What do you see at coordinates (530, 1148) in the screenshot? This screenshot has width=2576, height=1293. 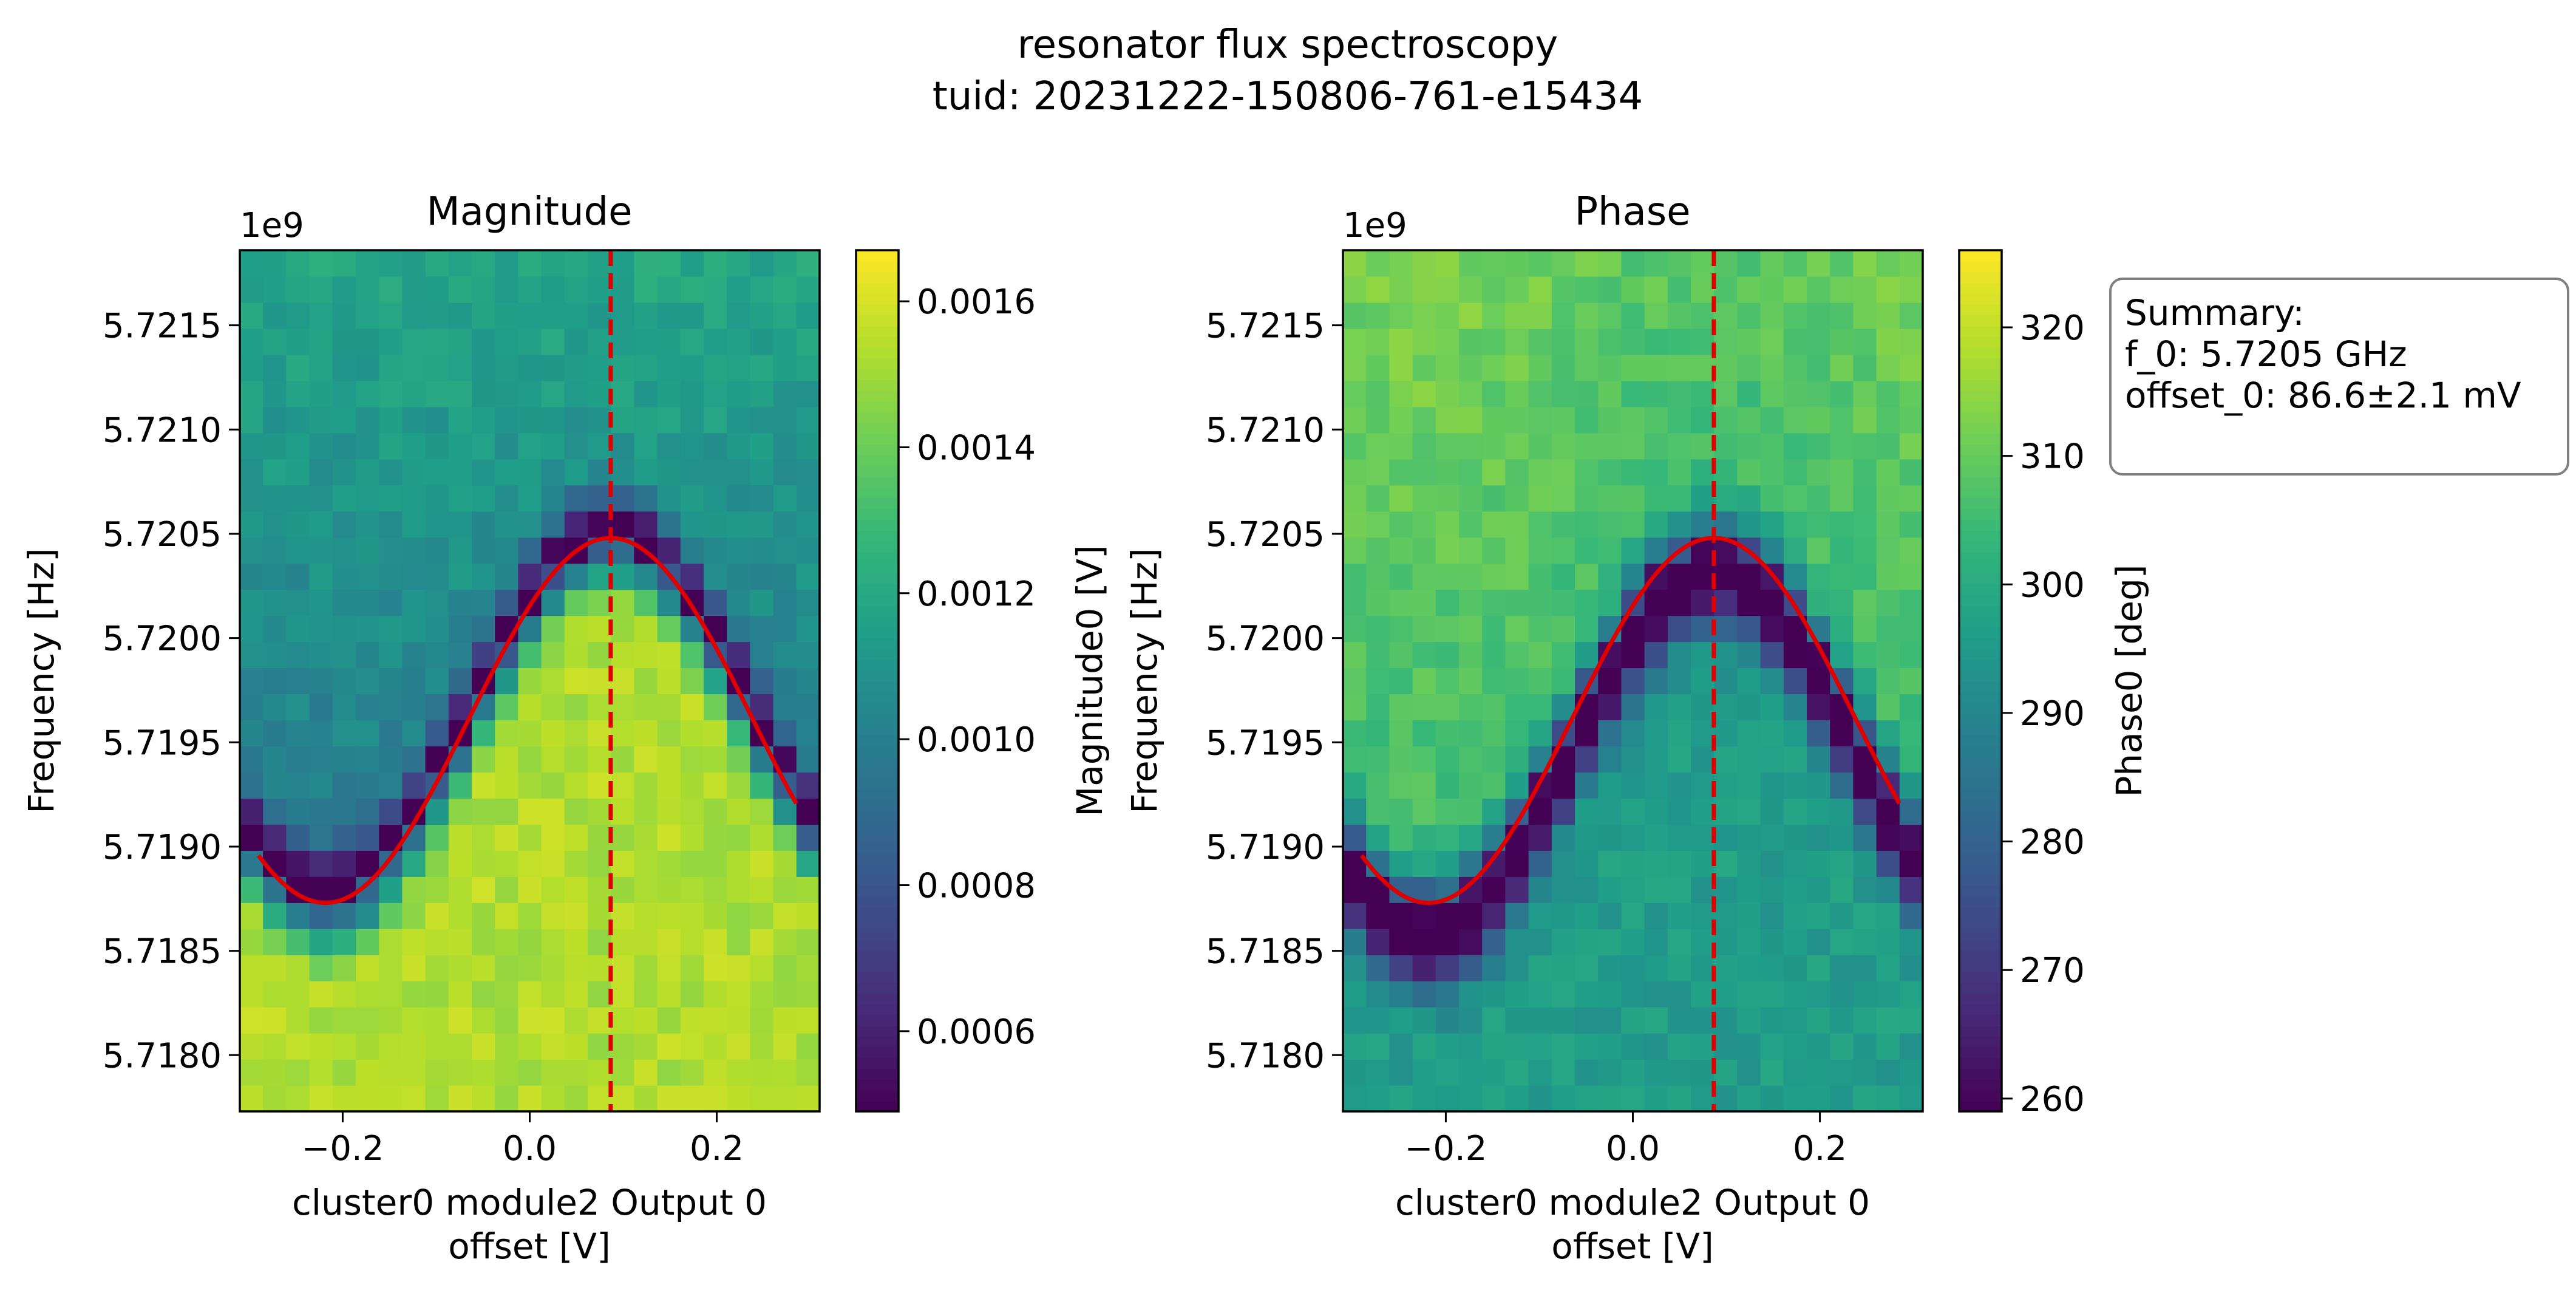 I see `x-tick-label: 0.0` at bounding box center [530, 1148].